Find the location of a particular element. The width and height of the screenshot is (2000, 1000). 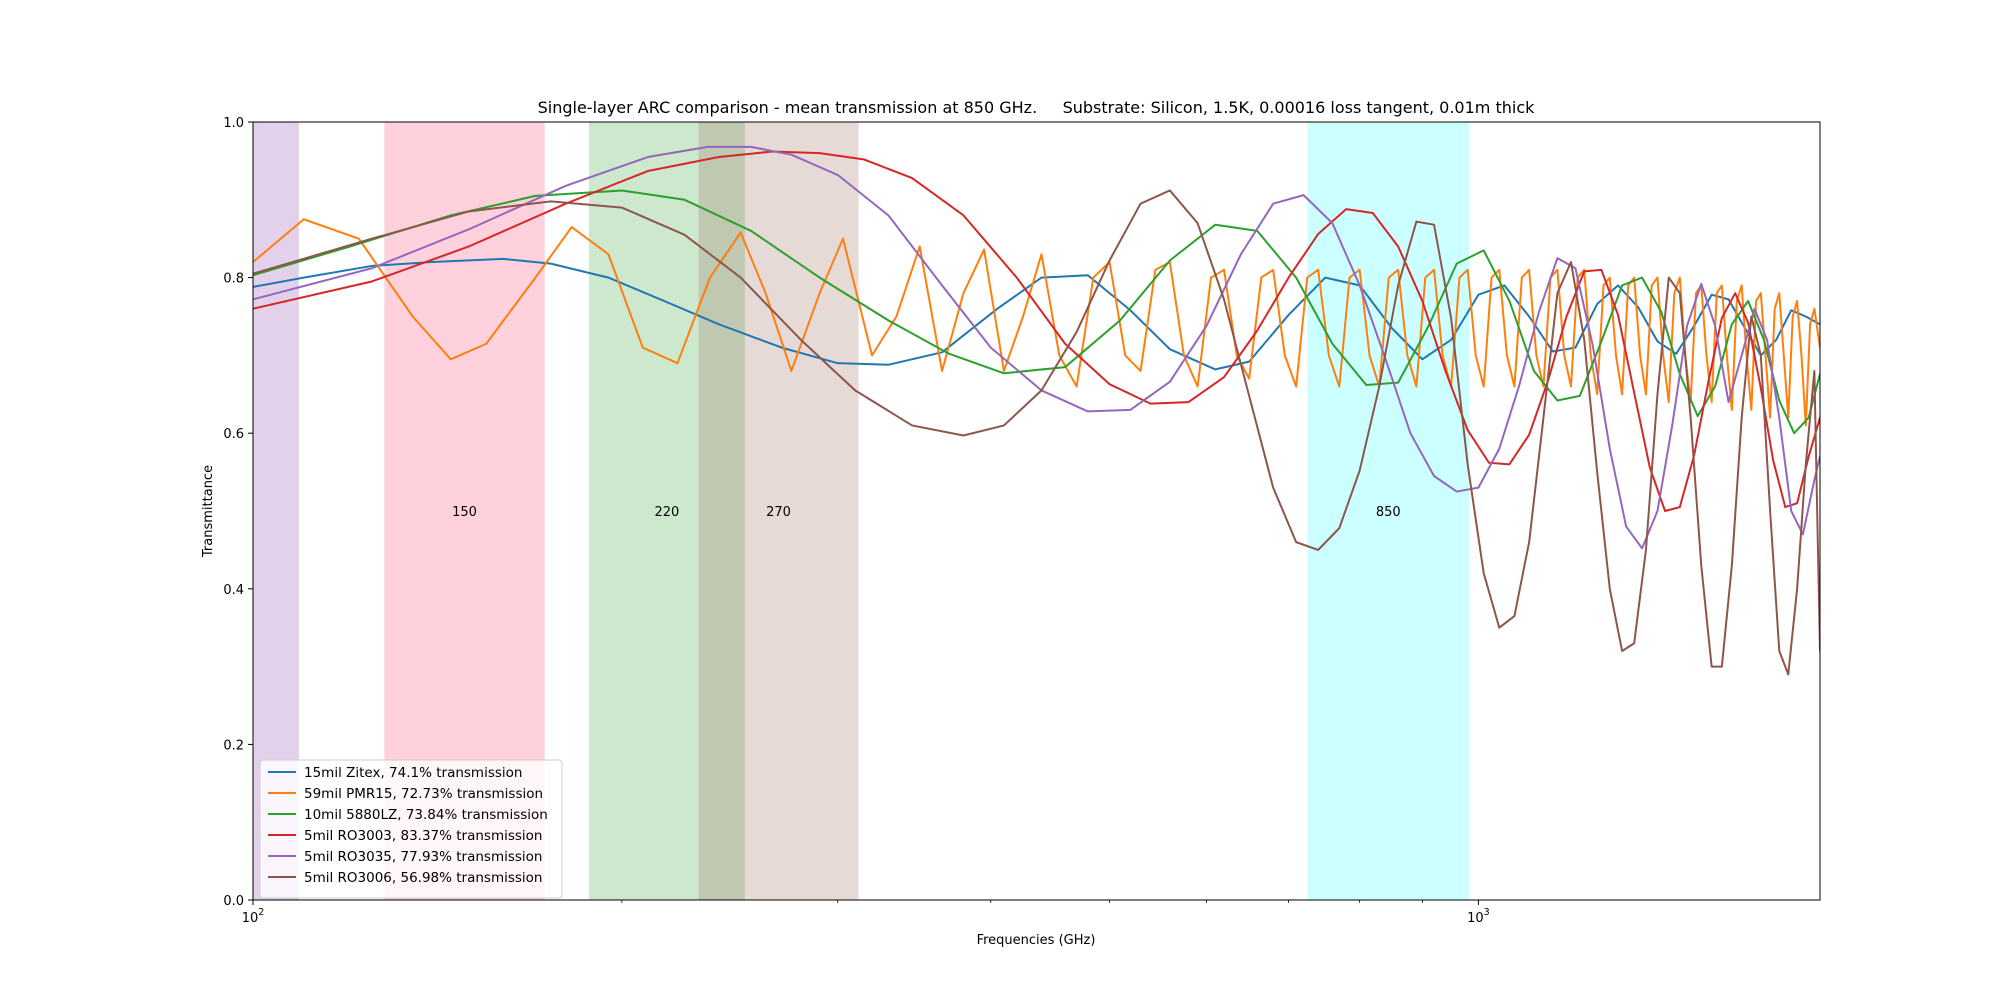

y-tick-label: 0.6 is located at coordinates (233, 434).